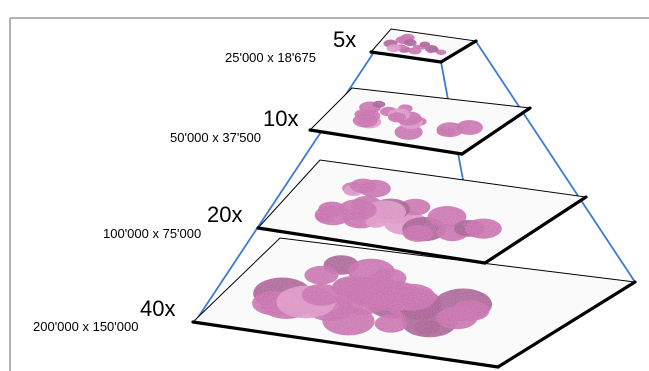 This screenshot has width=649, height=371. I want to click on label-40x-magnification: 40x, so click(157, 308).